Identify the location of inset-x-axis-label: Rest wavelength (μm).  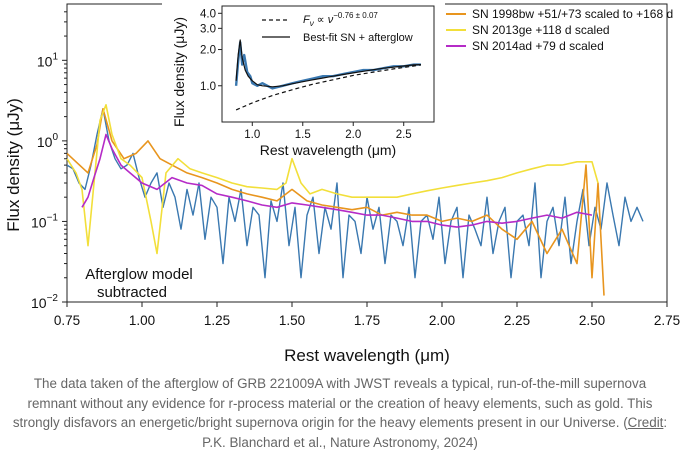
(328, 150).